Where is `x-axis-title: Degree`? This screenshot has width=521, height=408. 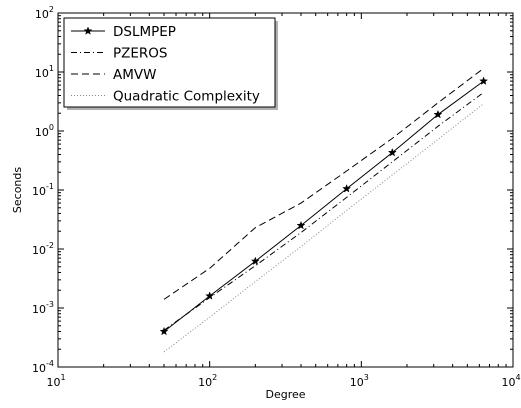 x-axis-title: Degree is located at coordinates (285, 394).